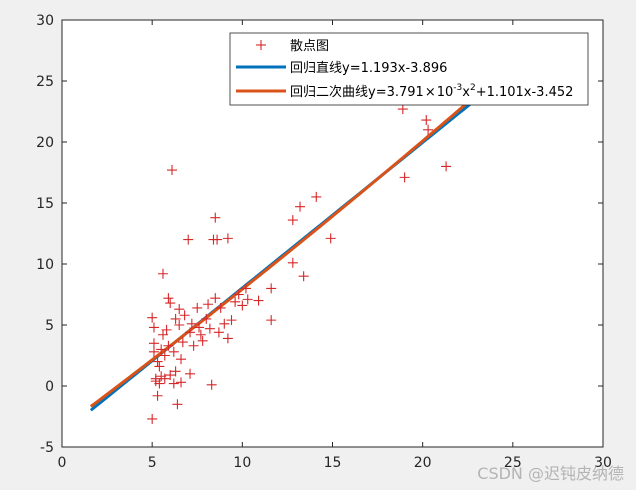 Image resolution: width=636 pixels, height=490 pixels. What do you see at coordinates (49, 387) in the screenshot?
I see `y-tick-label: 0` at bounding box center [49, 387].